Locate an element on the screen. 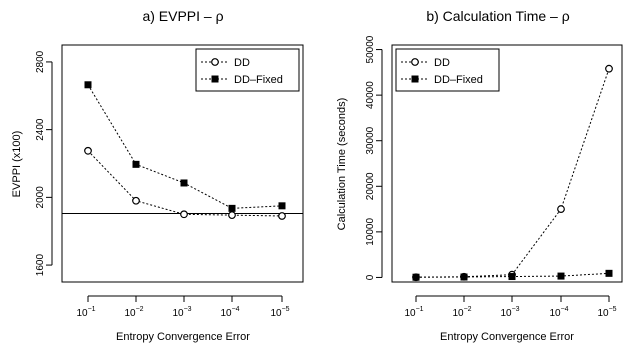 The image size is (623, 353). panel-a-legend-ddfixed-label: DD–Fixed is located at coordinates (258, 80).